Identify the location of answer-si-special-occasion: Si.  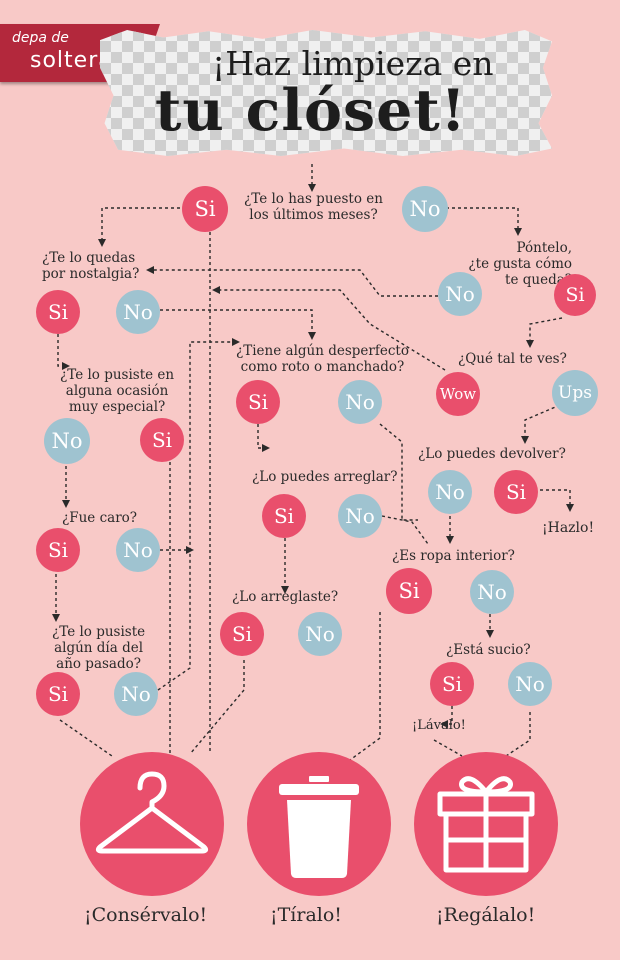
(162, 440).